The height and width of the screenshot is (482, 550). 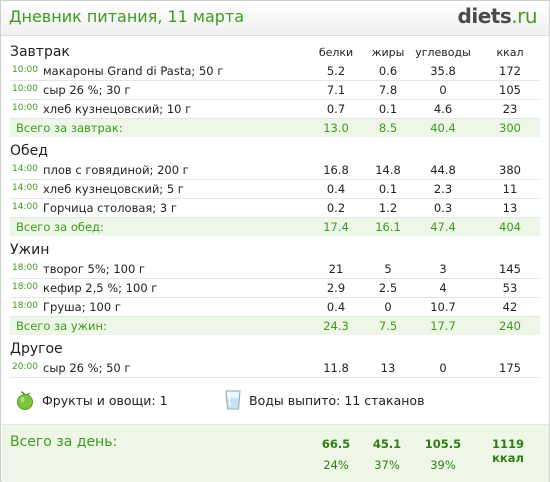 I want to click on protein-value: 21, so click(x=336, y=269).